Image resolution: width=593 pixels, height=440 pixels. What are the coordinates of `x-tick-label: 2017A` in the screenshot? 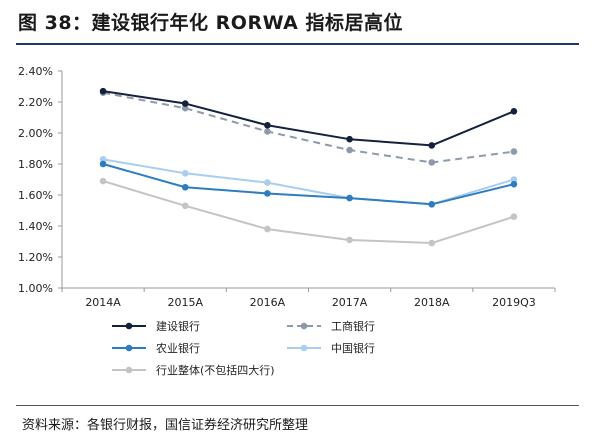 It's located at (350, 302).